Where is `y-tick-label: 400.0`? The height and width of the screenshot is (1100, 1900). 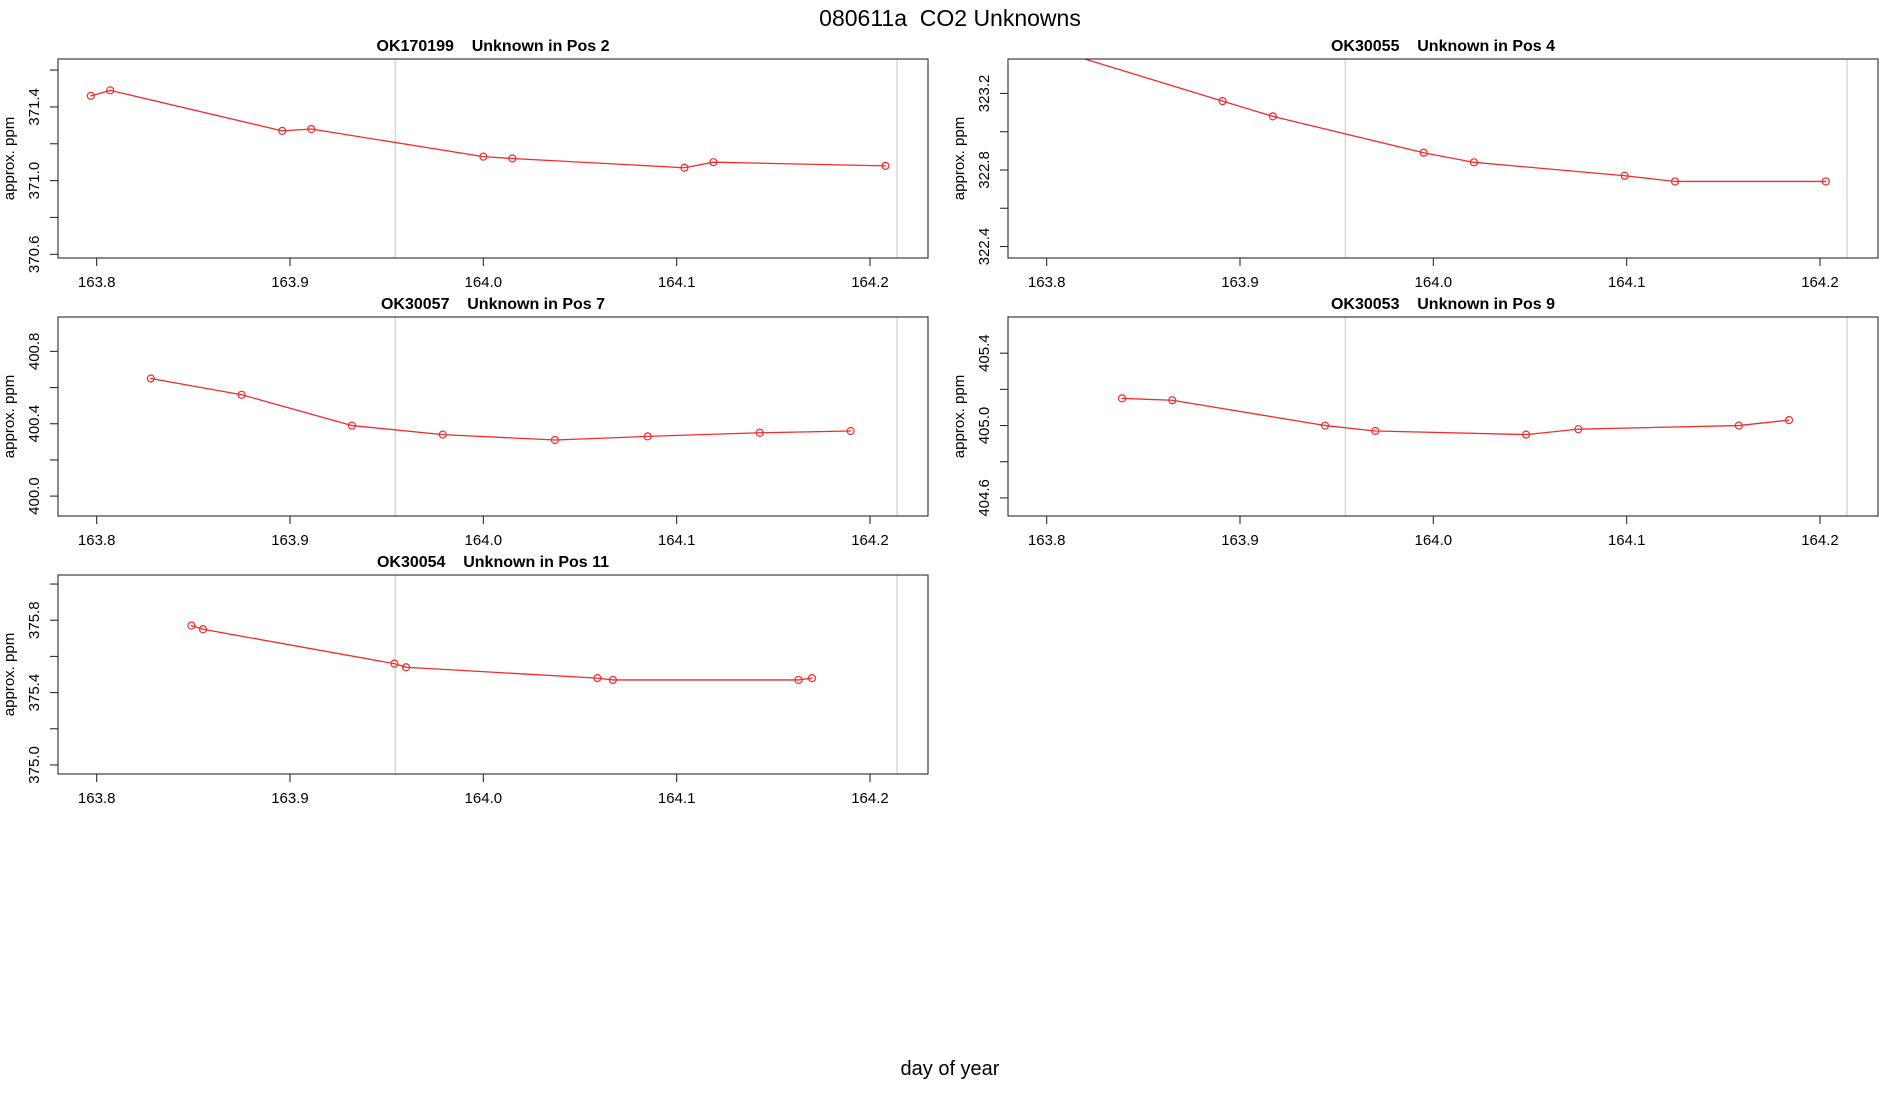 y-tick-label: 400.0 is located at coordinates (34, 496).